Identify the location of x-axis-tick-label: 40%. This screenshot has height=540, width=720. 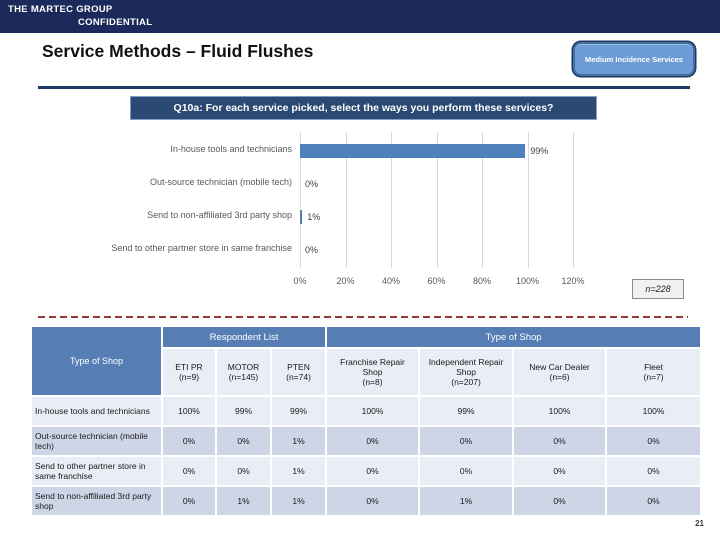
(391, 281).